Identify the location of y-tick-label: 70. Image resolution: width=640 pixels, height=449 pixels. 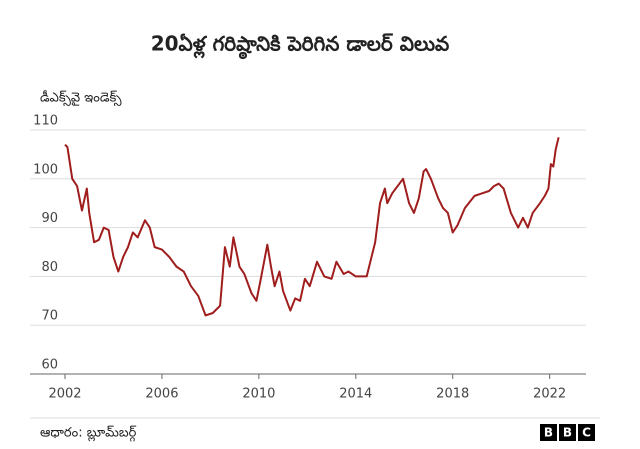
(49, 316).